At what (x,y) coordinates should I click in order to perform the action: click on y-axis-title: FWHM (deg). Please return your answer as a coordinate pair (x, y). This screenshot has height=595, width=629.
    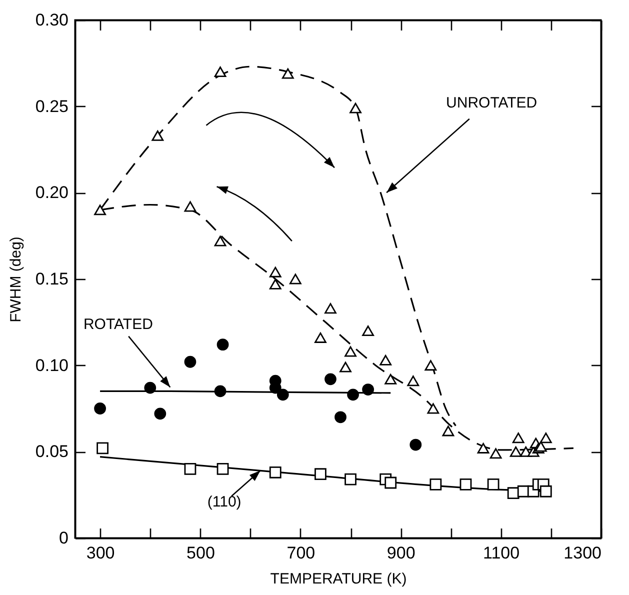
    Looking at the image, I should click on (15, 279).